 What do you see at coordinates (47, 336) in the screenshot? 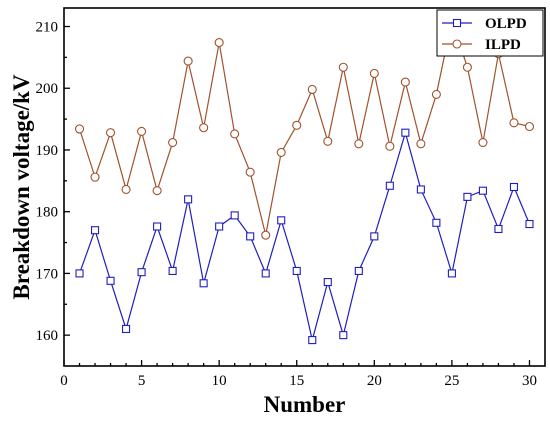
I see `y-tick-label: 160` at bounding box center [47, 336].